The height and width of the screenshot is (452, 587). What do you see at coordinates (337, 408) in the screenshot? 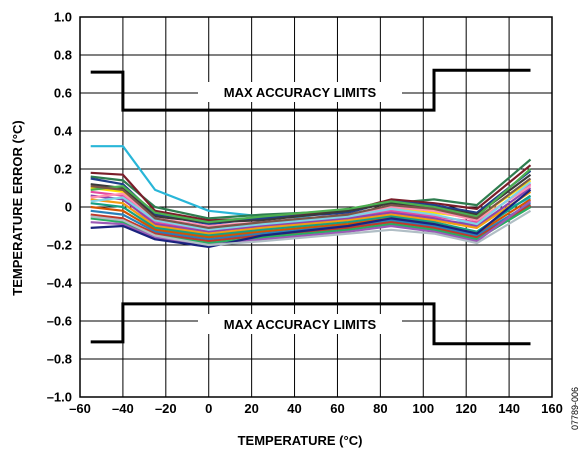
I see `x-tick-label: 60` at bounding box center [337, 408].